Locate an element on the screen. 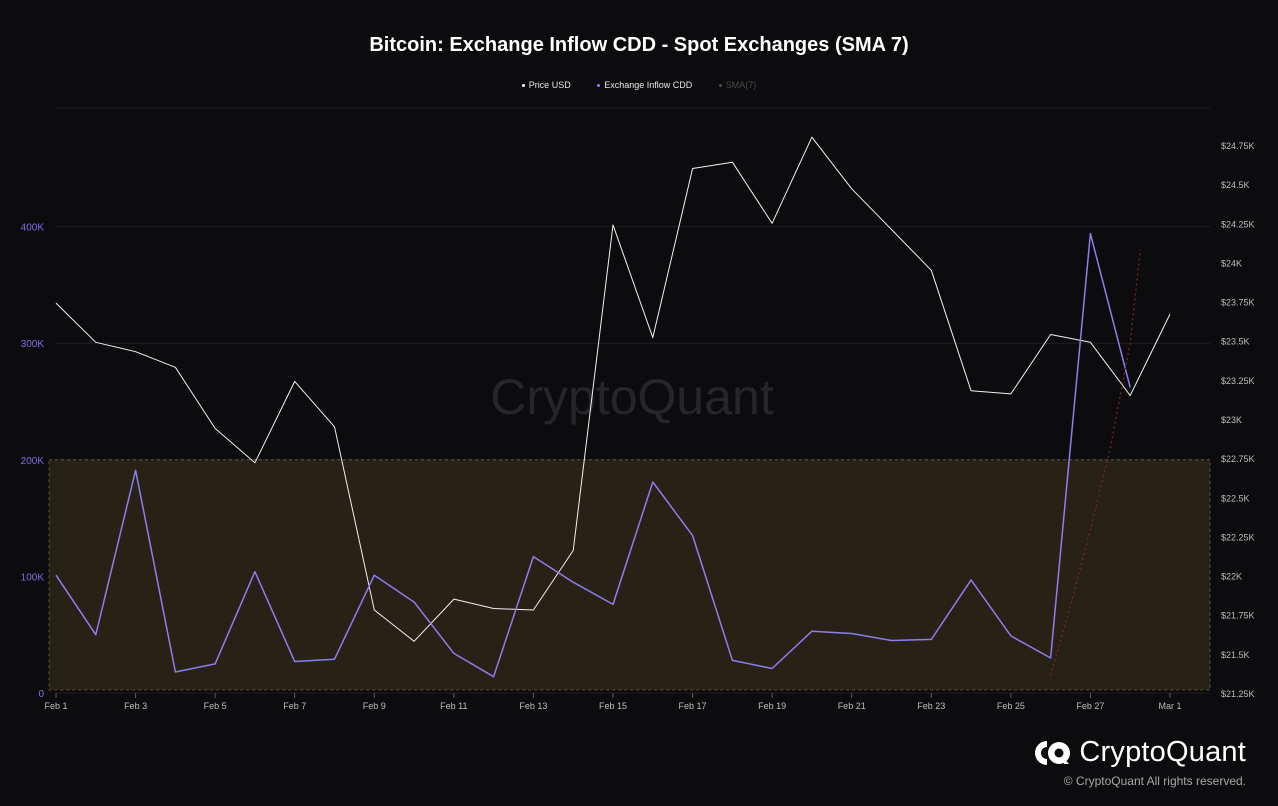  legend-price-usd: Price USD is located at coordinates (546, 85).